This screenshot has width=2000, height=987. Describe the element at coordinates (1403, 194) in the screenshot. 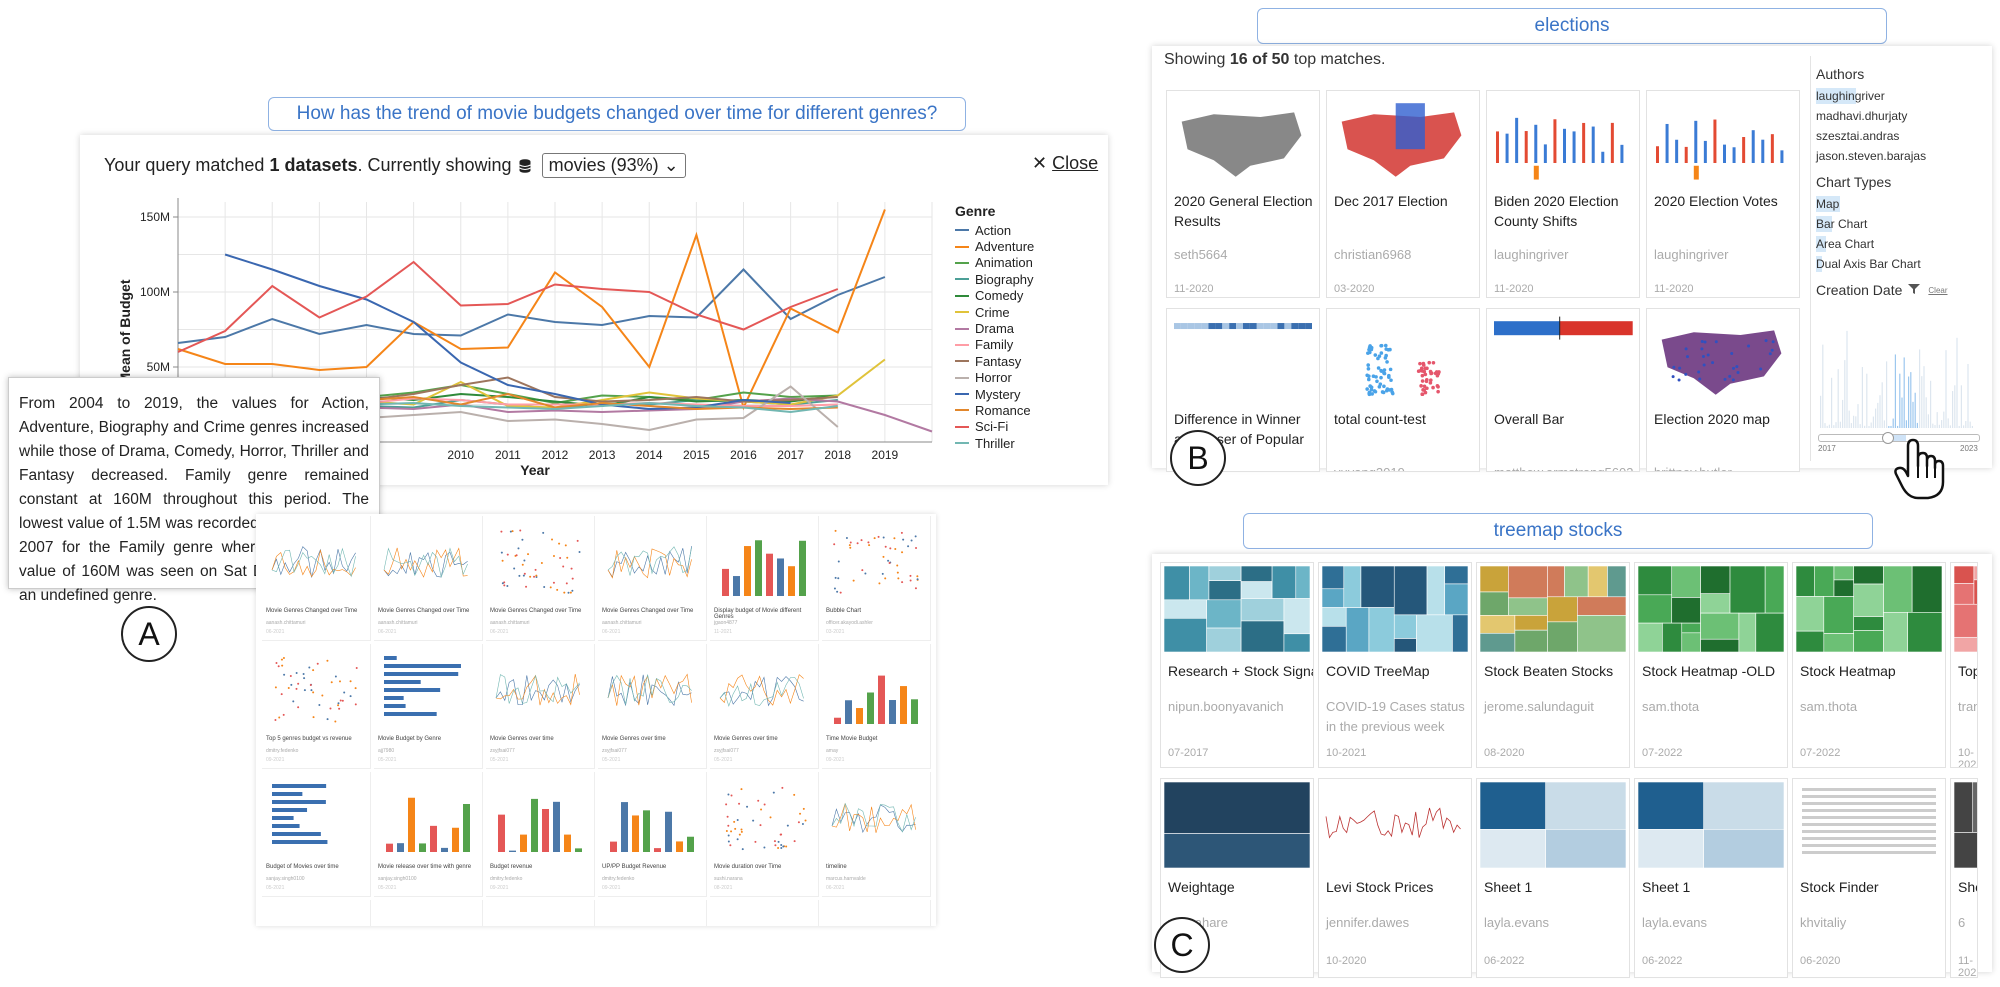

I see `search-result-card: Dec 2017 Election christian6968 03-2020` at that location.